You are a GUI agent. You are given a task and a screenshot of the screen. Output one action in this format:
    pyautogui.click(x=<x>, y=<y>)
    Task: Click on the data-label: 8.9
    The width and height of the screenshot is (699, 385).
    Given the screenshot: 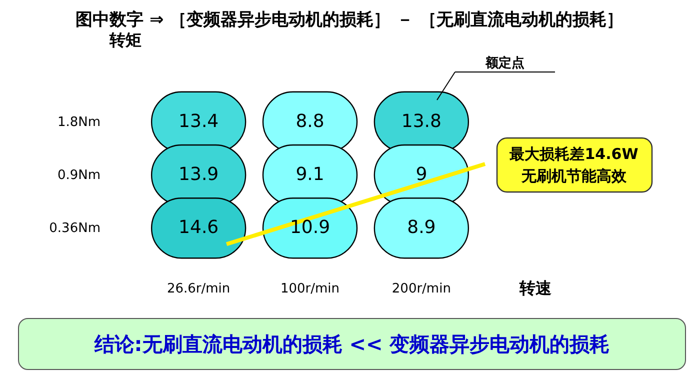 What is the action you would take?
    pyautogui.click(x=421, y=227)
    